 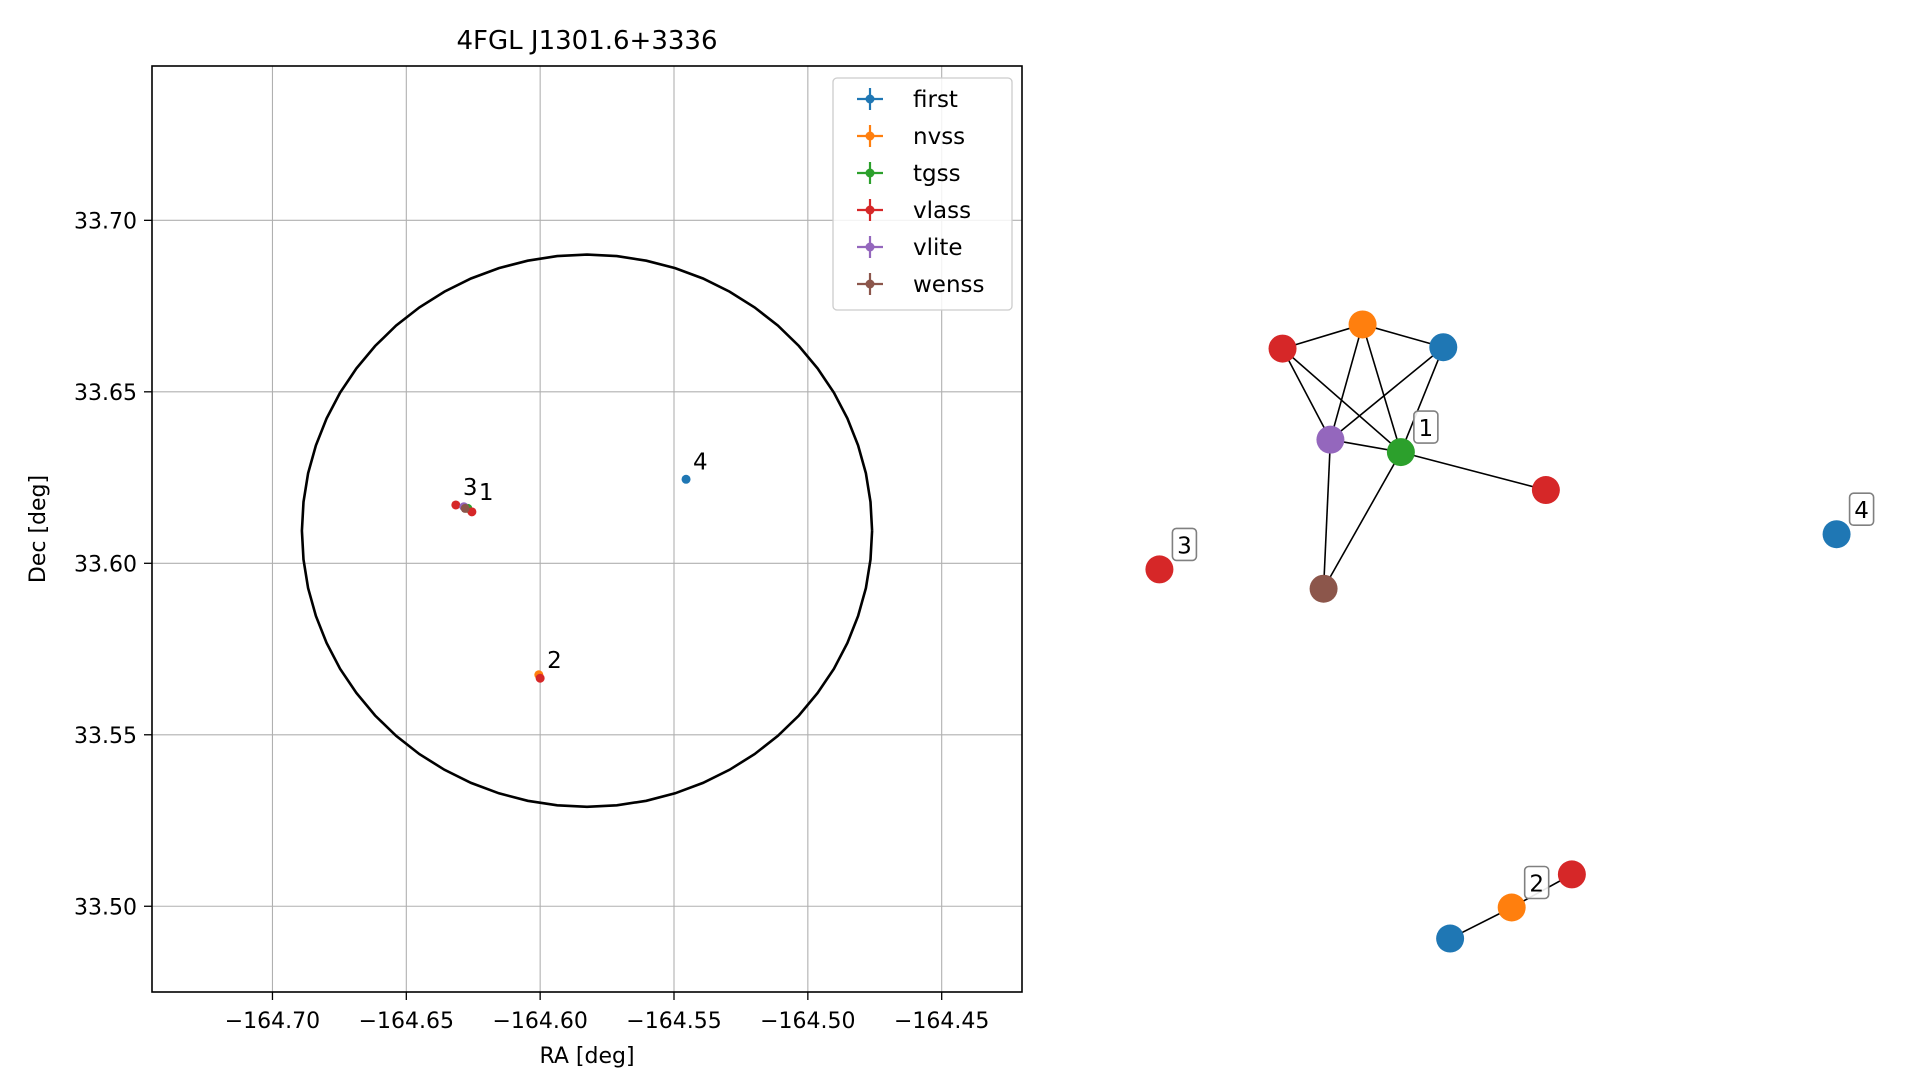 What do you see at coordinates (105, 564) in the screenshot?
I see `y-tick-label: 33.60` at bounding box center [105, 564].